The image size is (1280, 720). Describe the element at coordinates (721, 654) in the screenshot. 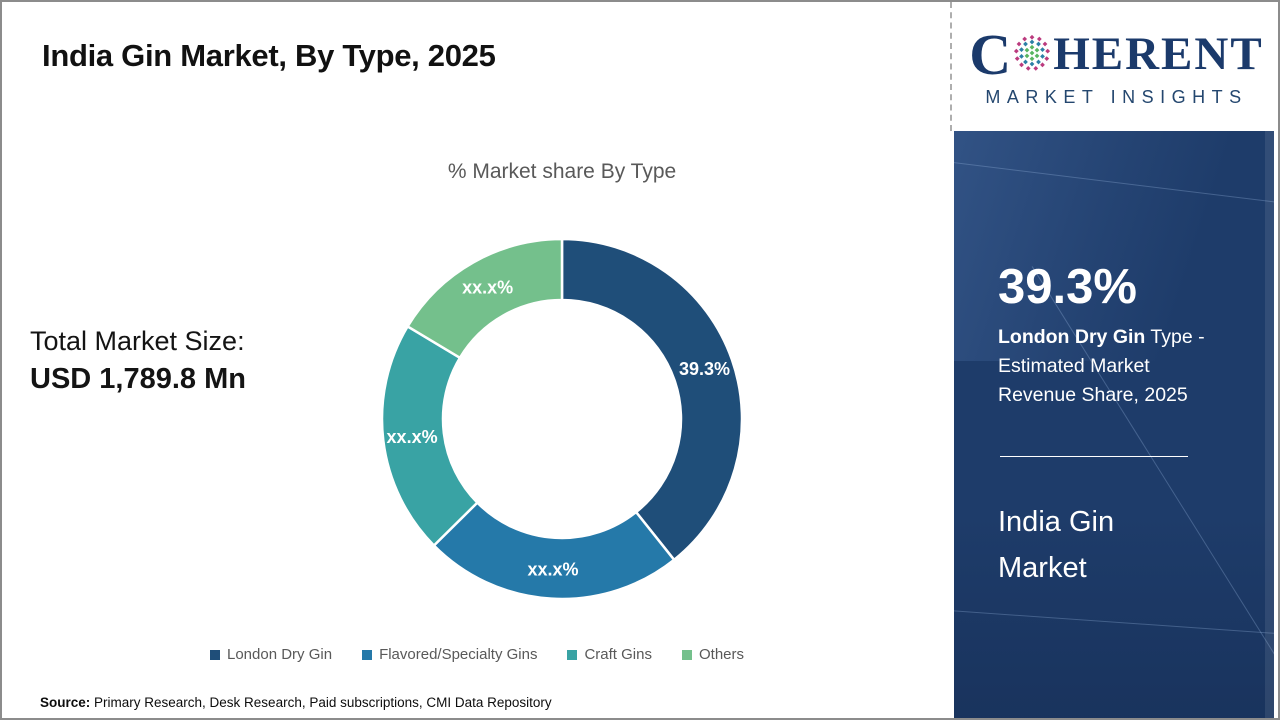

I see `legend-label: Others` at that location.